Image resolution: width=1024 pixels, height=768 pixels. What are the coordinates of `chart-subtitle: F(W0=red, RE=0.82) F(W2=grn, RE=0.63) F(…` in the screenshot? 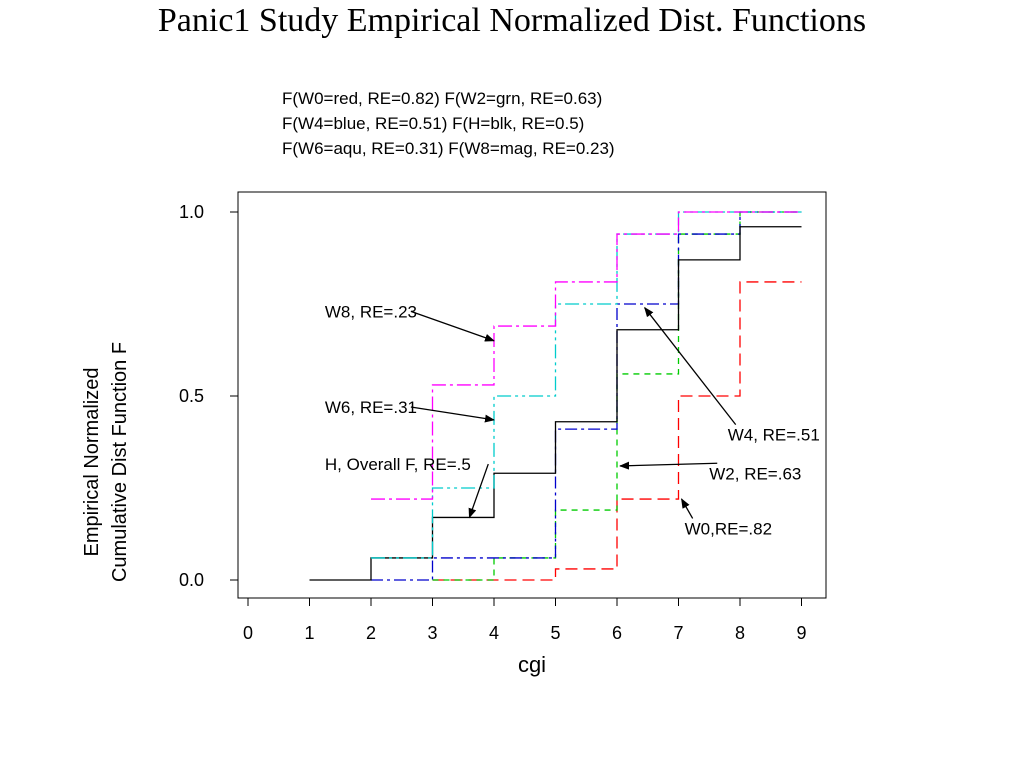 It's located at (448, 123).